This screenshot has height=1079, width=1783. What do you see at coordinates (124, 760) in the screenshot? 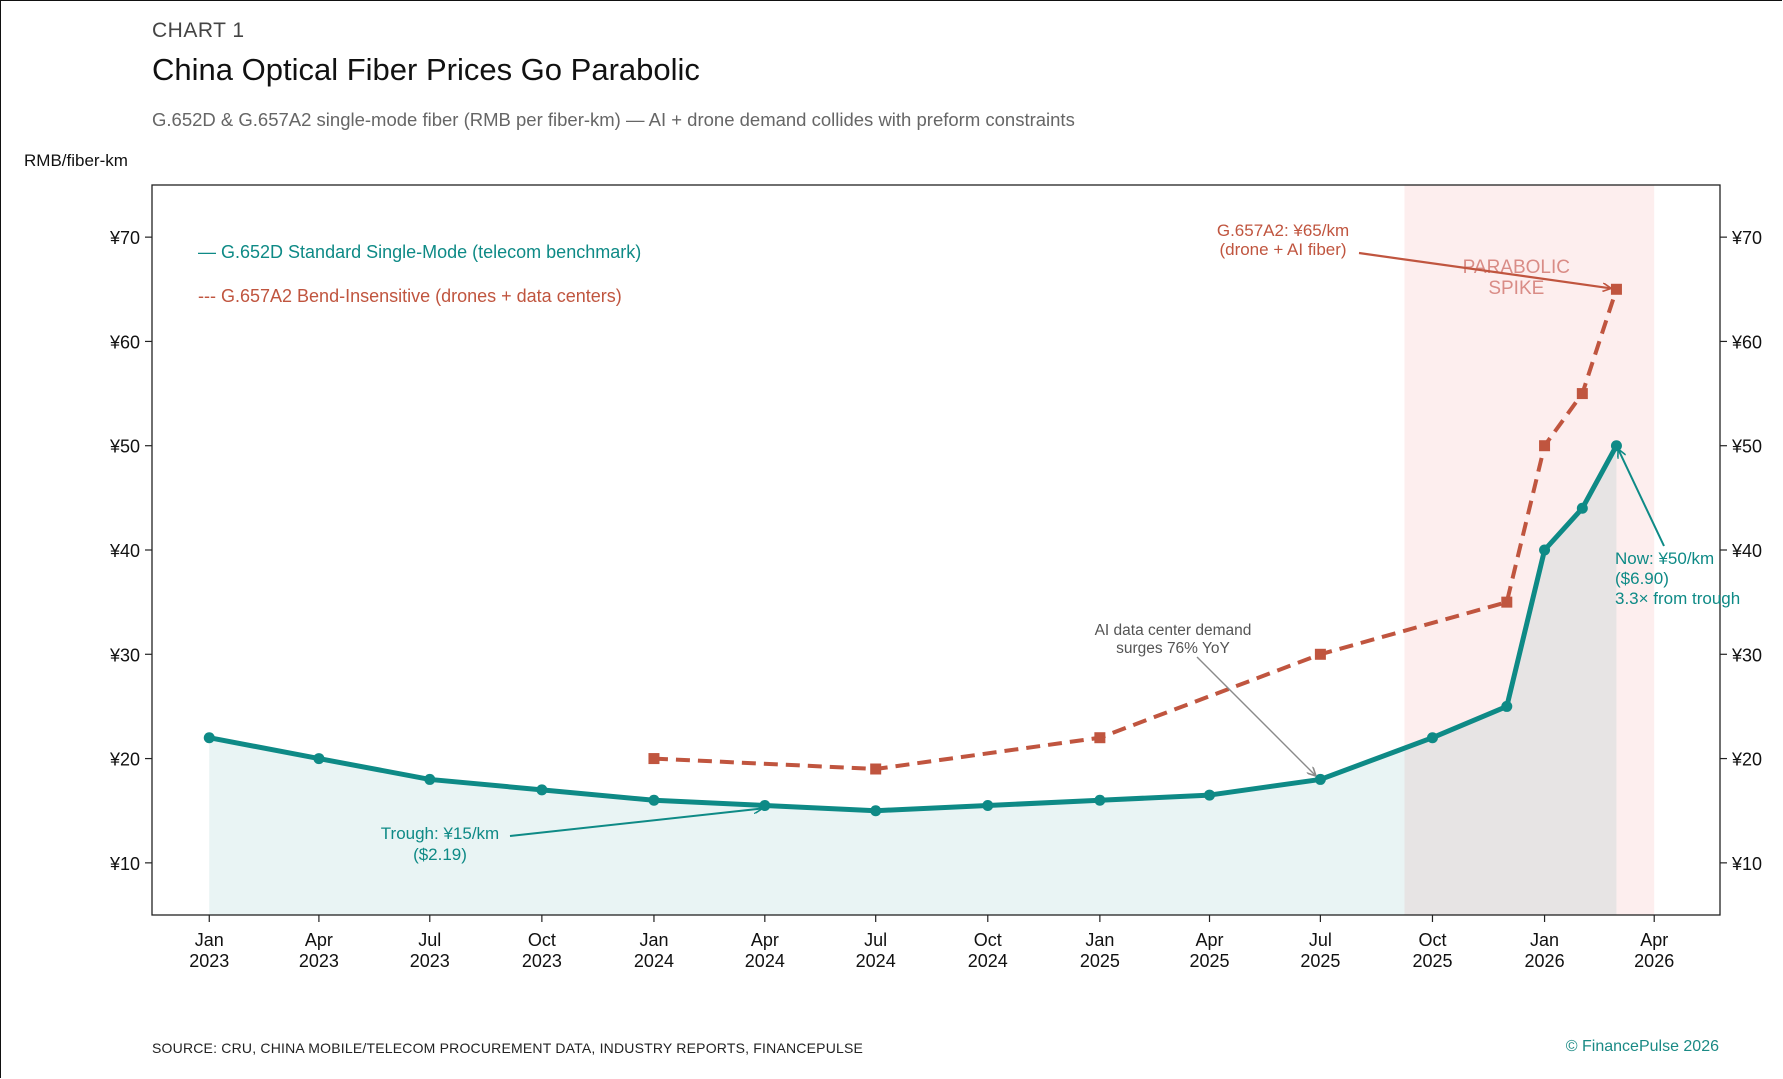
I see `y-tick-label-left: ¥20` at bounding box center [124, 760].